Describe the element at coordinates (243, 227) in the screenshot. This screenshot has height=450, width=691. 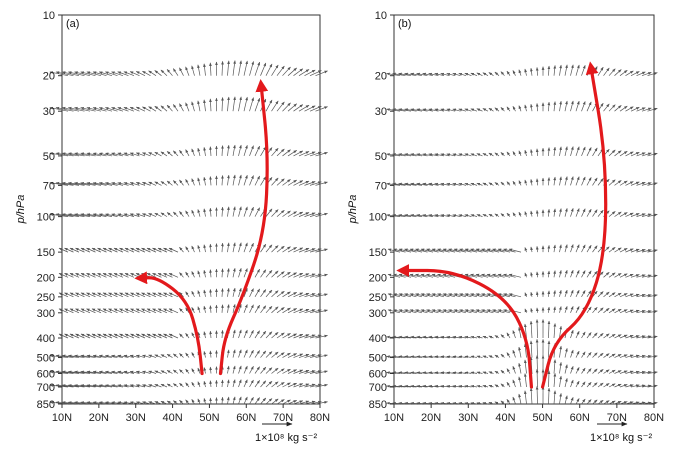
I see `circulation-path-upper-branch` at that location.